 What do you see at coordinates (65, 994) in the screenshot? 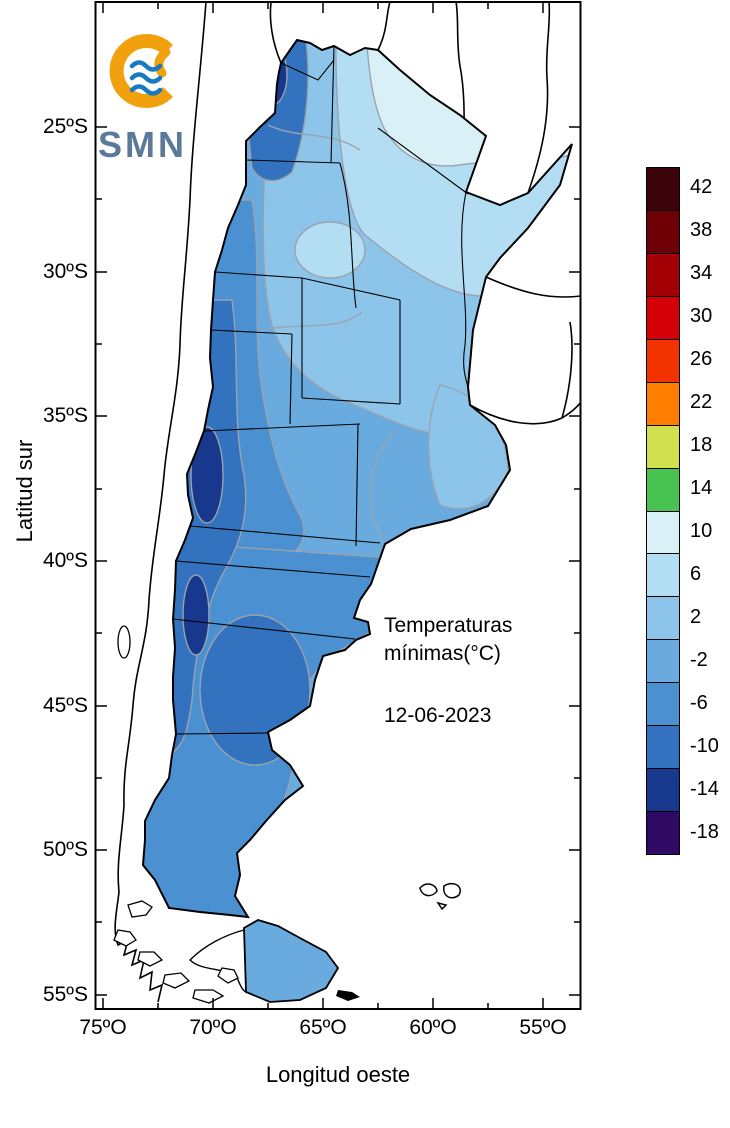
I see `y-tick-label-55s: 55ºS` at bounding box center [65, 994].